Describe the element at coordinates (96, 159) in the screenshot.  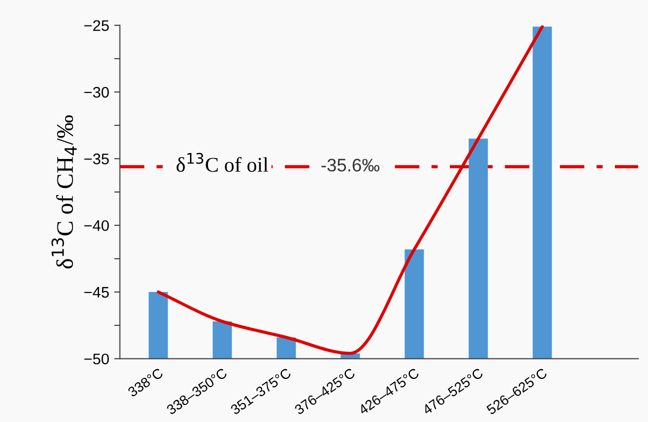
I see `y-tick-label: −35` at that location.